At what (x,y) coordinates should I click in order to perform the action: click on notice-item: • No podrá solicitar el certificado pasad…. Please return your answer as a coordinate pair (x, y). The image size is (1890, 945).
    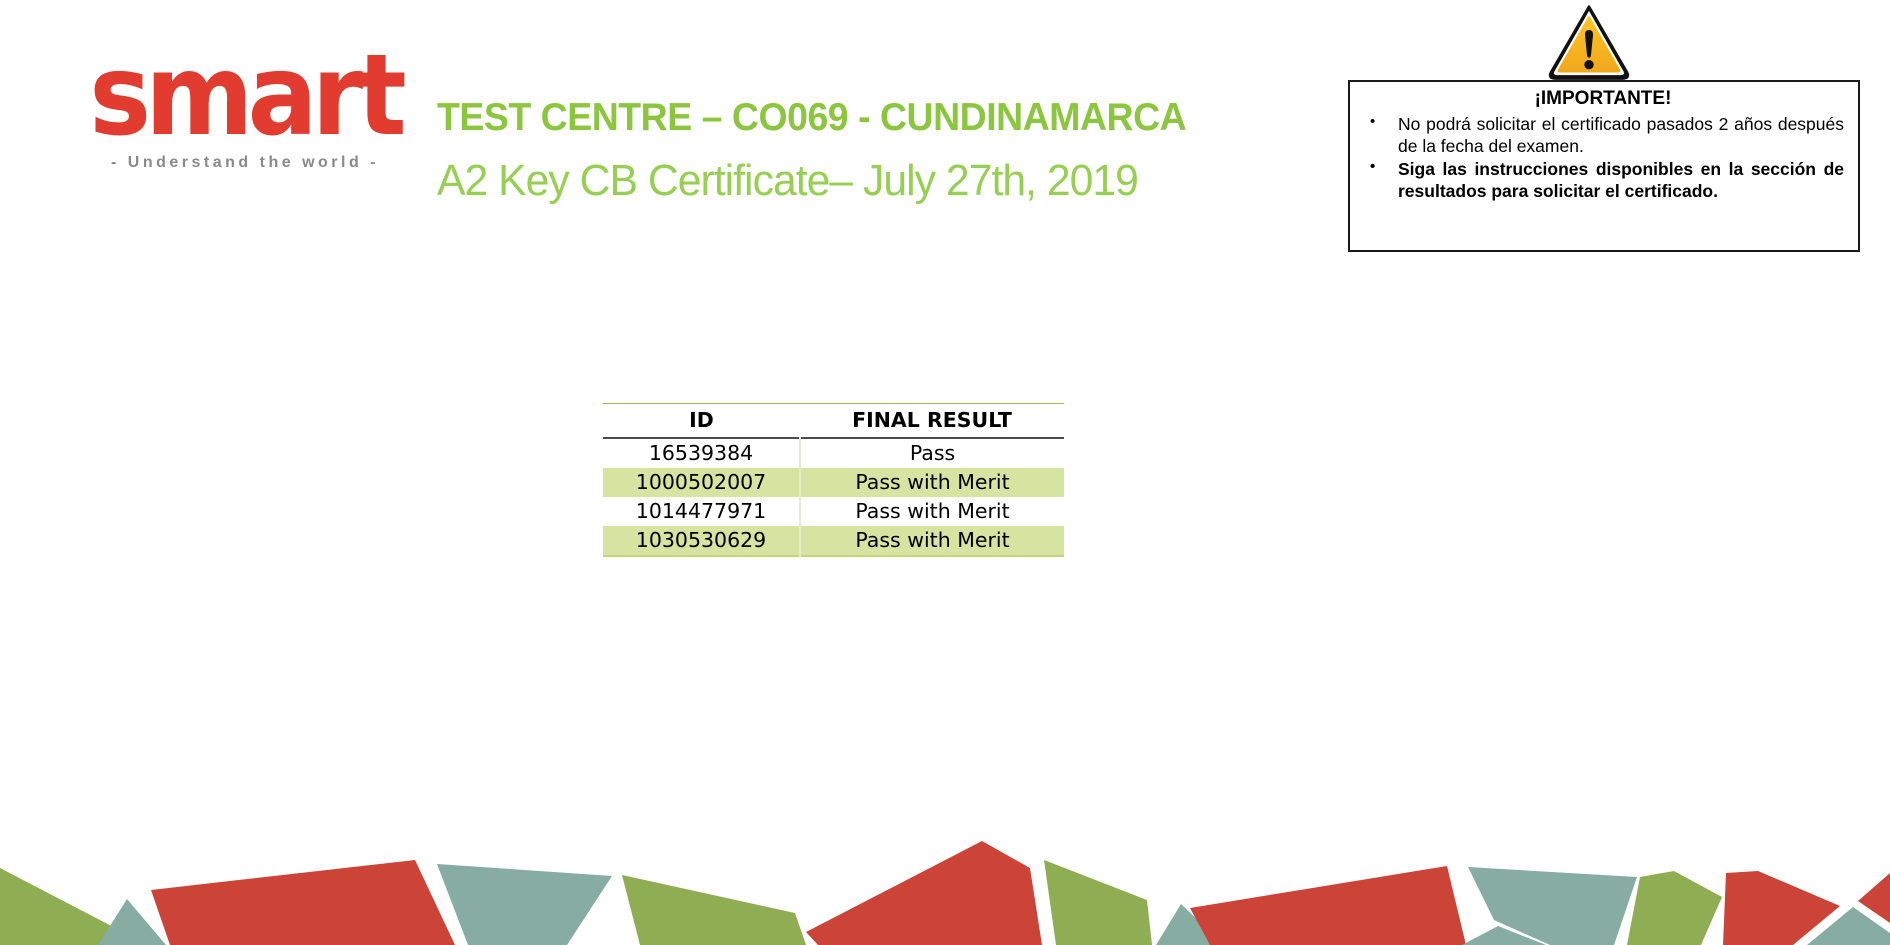
    Looking at the image, I should click on (1603, 135).